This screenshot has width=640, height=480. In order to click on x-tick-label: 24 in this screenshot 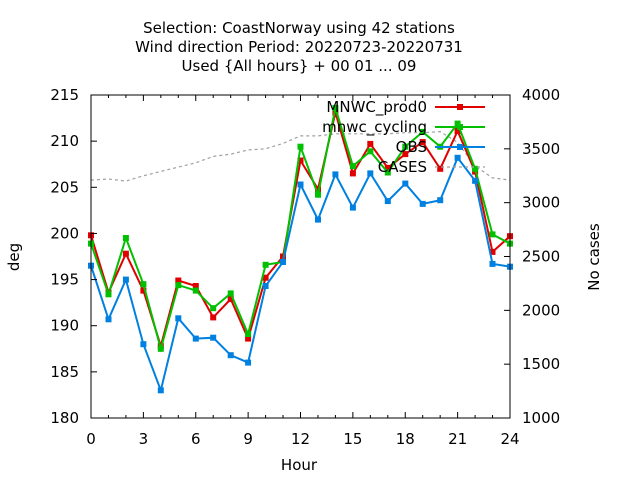, I will do `click(509, 439)`.